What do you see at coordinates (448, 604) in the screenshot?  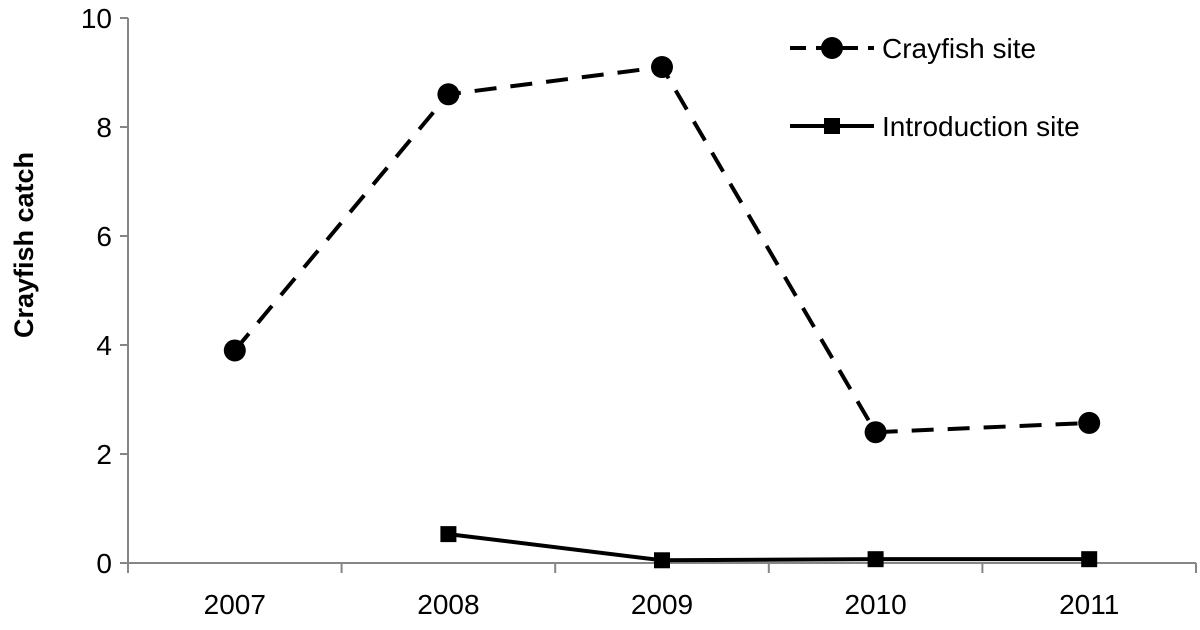 I see `x-tick-label: 2008` at bounding box center [448, 604].